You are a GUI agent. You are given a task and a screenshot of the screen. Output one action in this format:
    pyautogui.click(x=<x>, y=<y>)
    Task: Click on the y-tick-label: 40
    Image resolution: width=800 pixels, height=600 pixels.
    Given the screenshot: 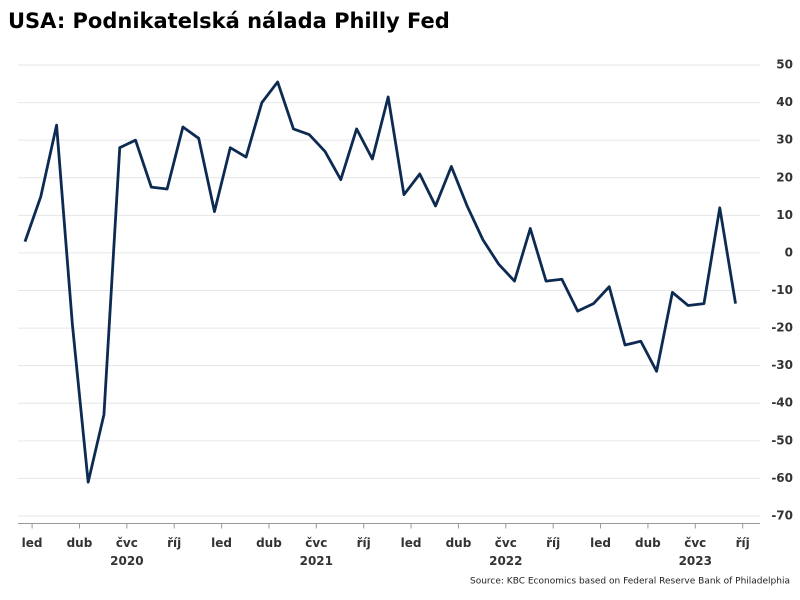 What is the action you would take?
    pyautogui.click(x=784, y=102)
    